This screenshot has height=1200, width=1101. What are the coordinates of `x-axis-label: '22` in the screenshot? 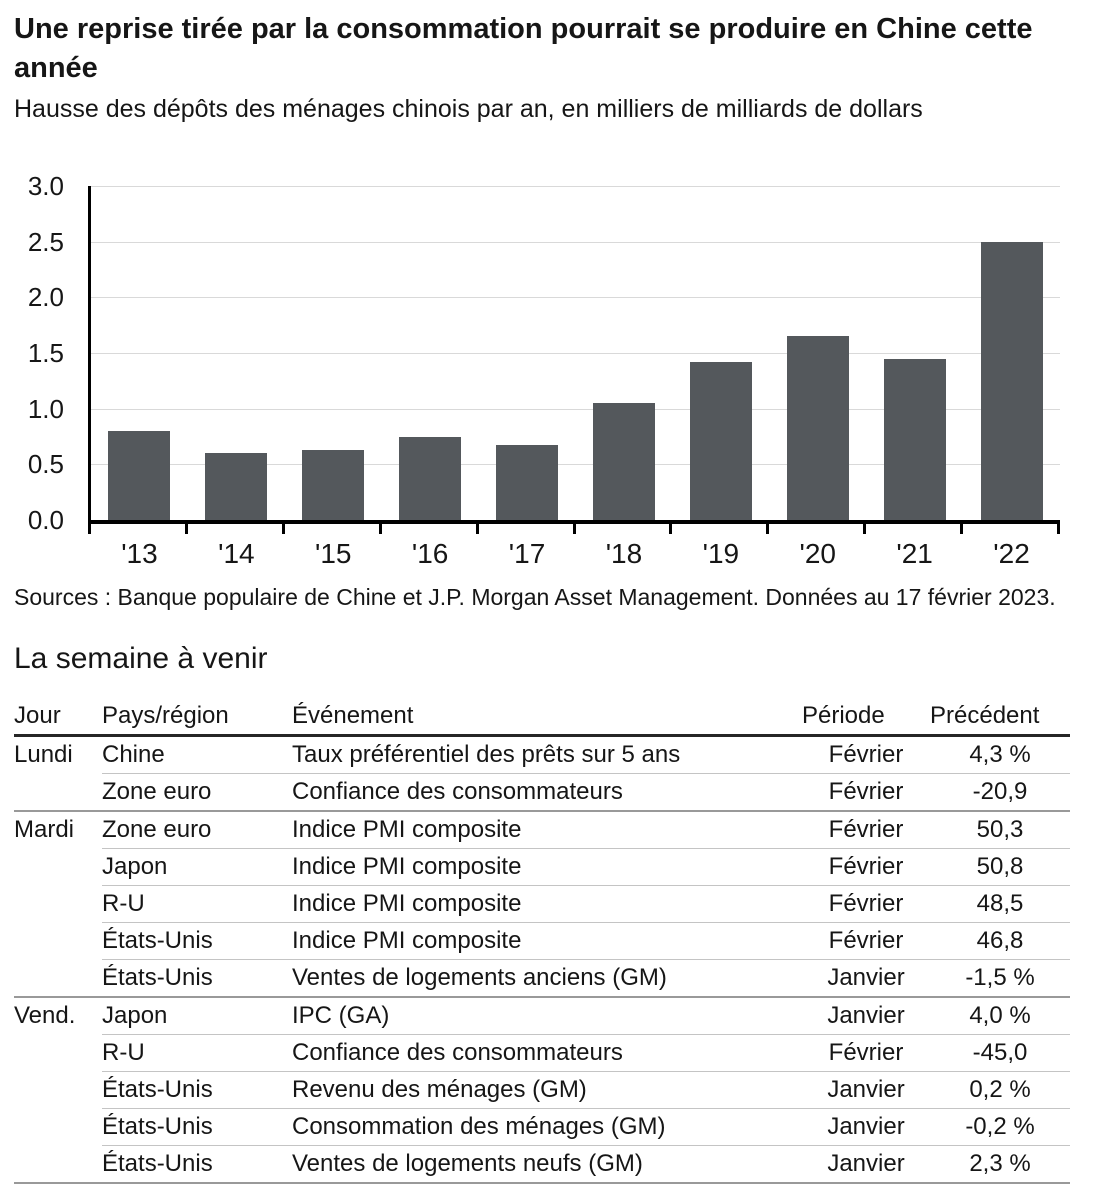 It's located at (1011, 553).